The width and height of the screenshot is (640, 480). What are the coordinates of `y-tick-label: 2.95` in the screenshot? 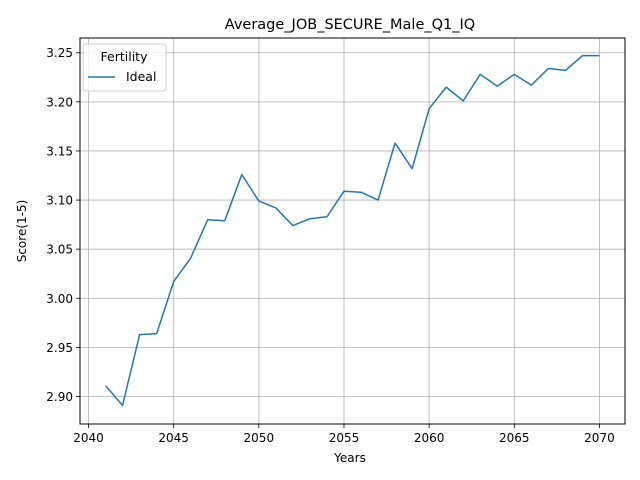 It's located at (59, 348).